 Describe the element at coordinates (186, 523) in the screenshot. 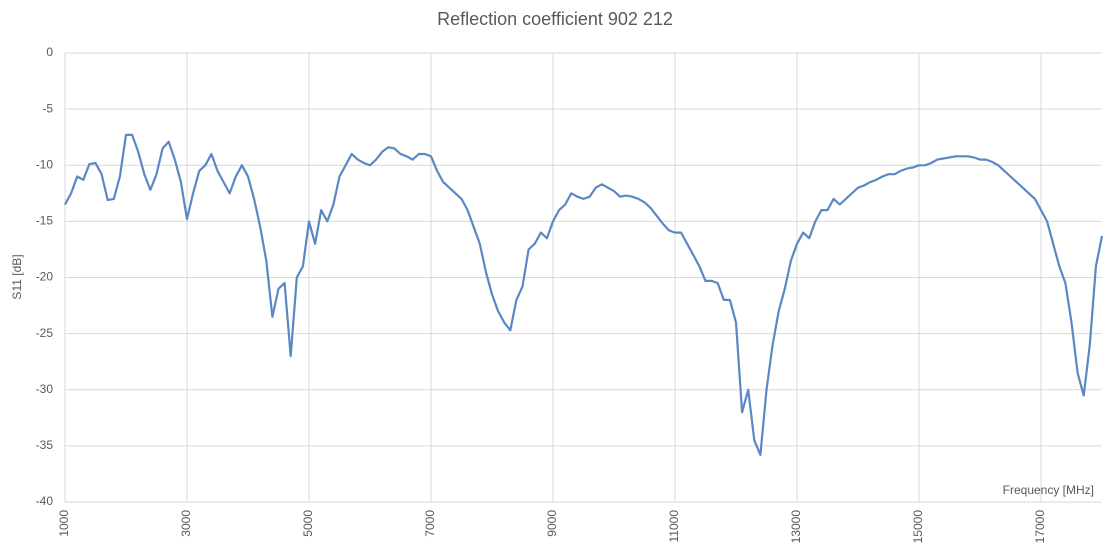

I see `x-tick-label: 3000` at that location.